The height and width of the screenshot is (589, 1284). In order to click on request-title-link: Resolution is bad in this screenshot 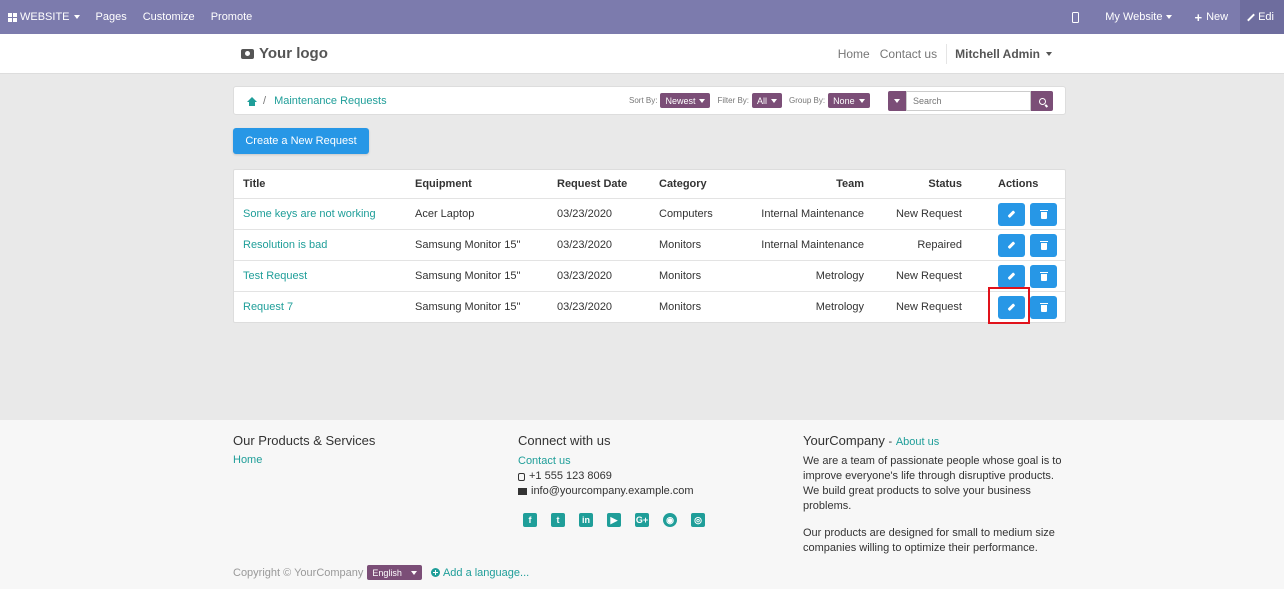, I will do `click(285, 245)`.